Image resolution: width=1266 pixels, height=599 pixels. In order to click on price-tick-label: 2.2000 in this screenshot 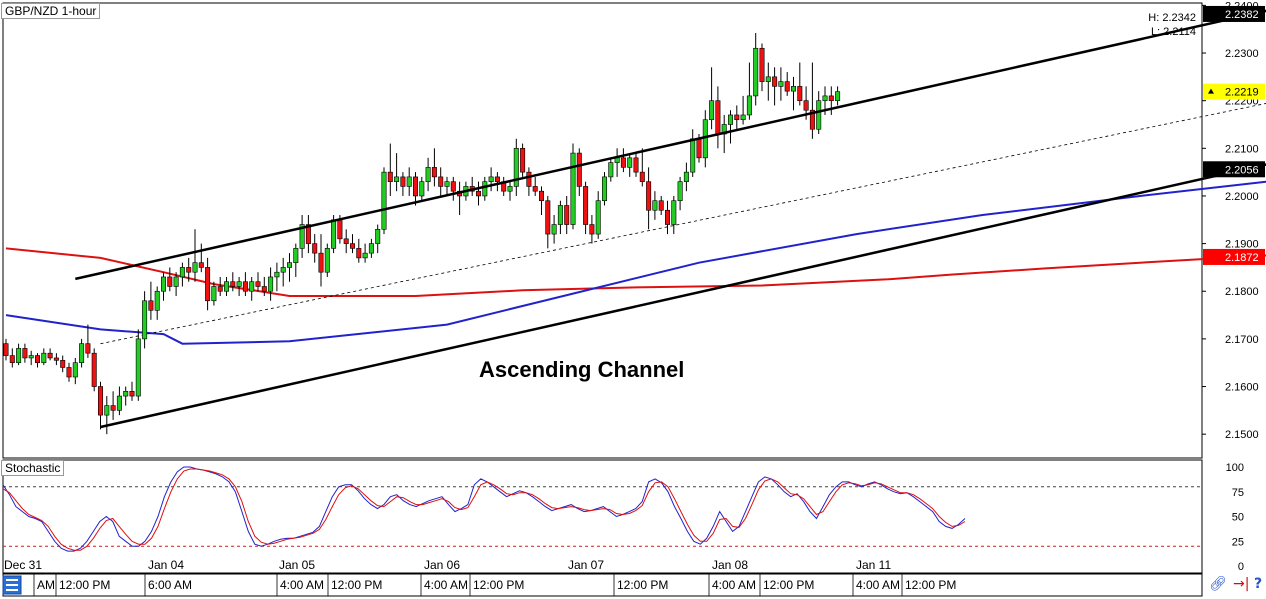, I will do `click(1242, 197)`.